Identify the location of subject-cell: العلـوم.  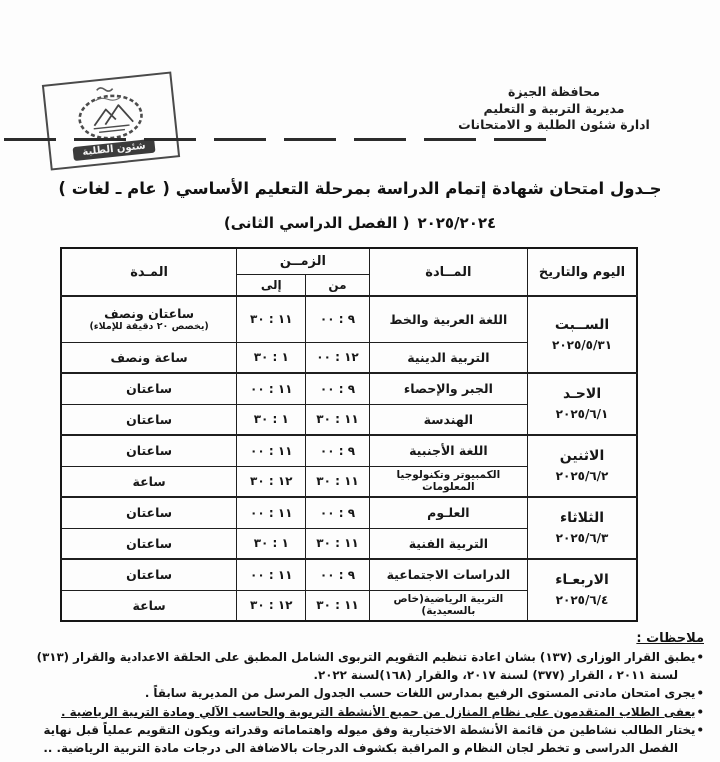
(448, 512).